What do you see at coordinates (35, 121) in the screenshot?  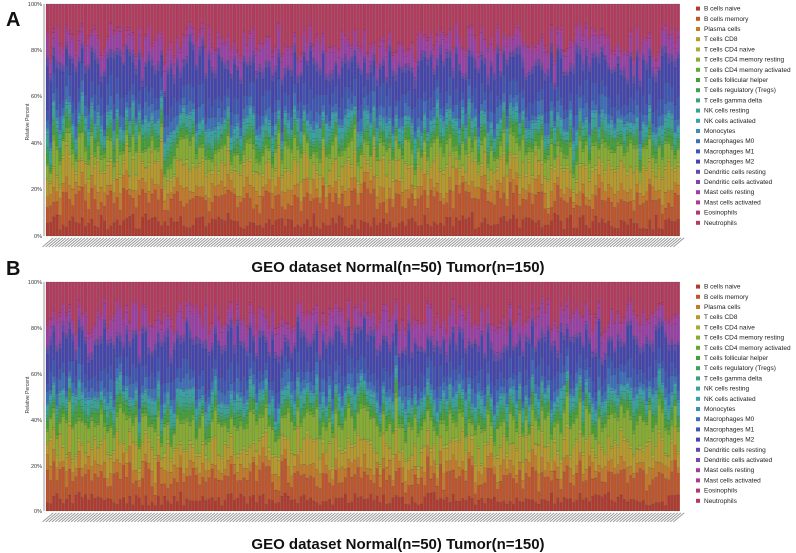 I see `panel-a-y-ticks: 0% 20% 40% 60% 80% 100%` at bounding box center [35, 121].